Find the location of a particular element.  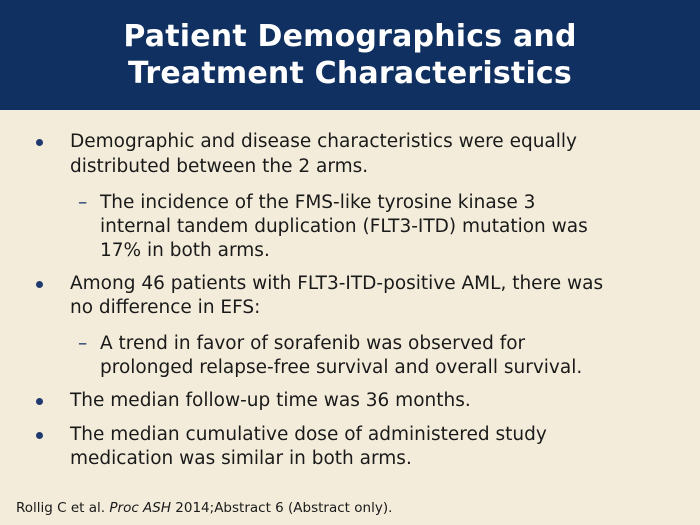

citation-suffix: 2014;Abstract 6 (Abstract only). is located at coordinates (282, 508).